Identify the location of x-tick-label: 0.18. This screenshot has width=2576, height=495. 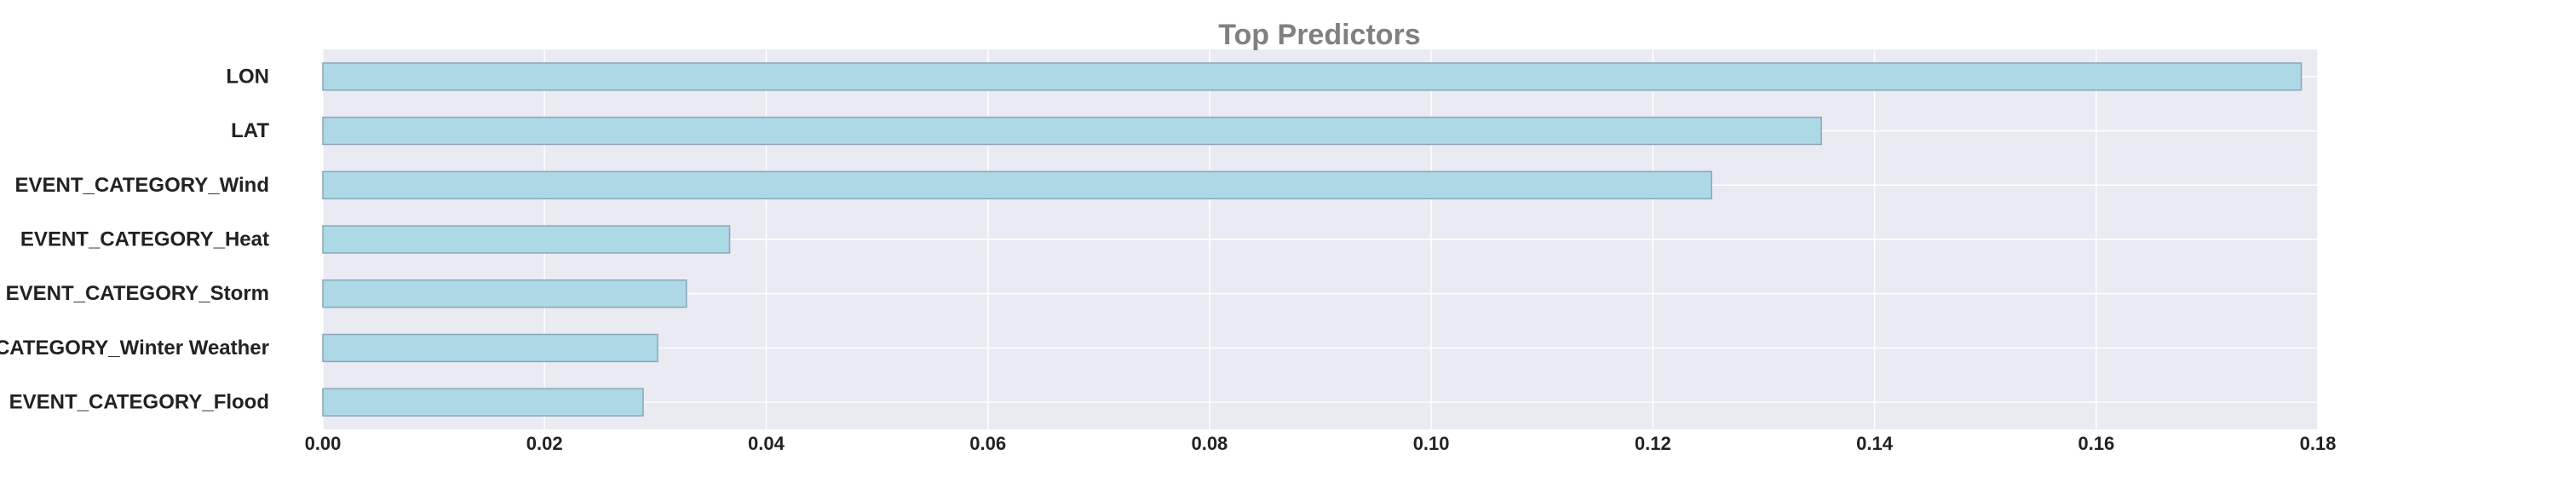
(2318, 443).